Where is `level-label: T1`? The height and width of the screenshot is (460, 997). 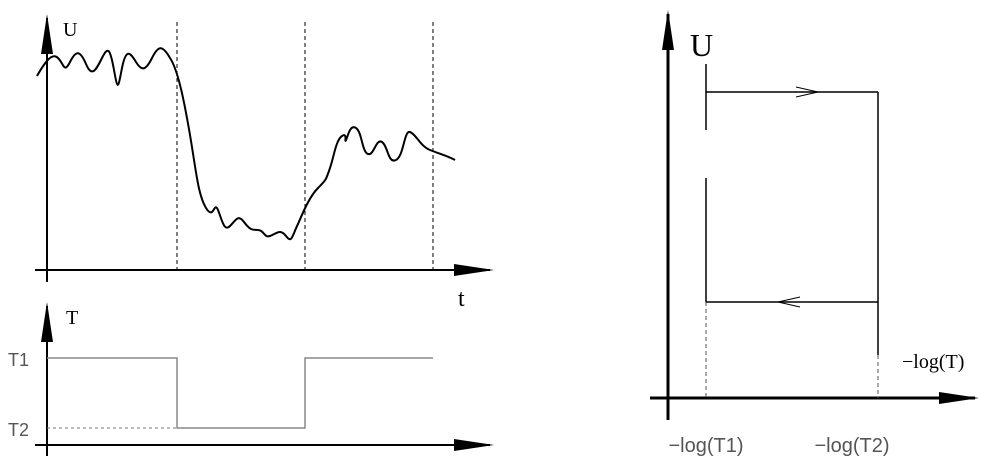
level-label: T1 is located at coordinates (18, 360).